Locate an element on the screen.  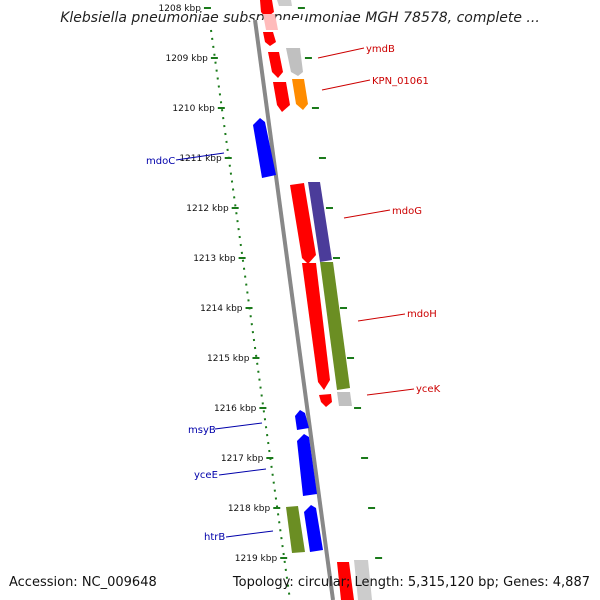
tick-label: 1208 kbp is located at coordinates (180, 9).